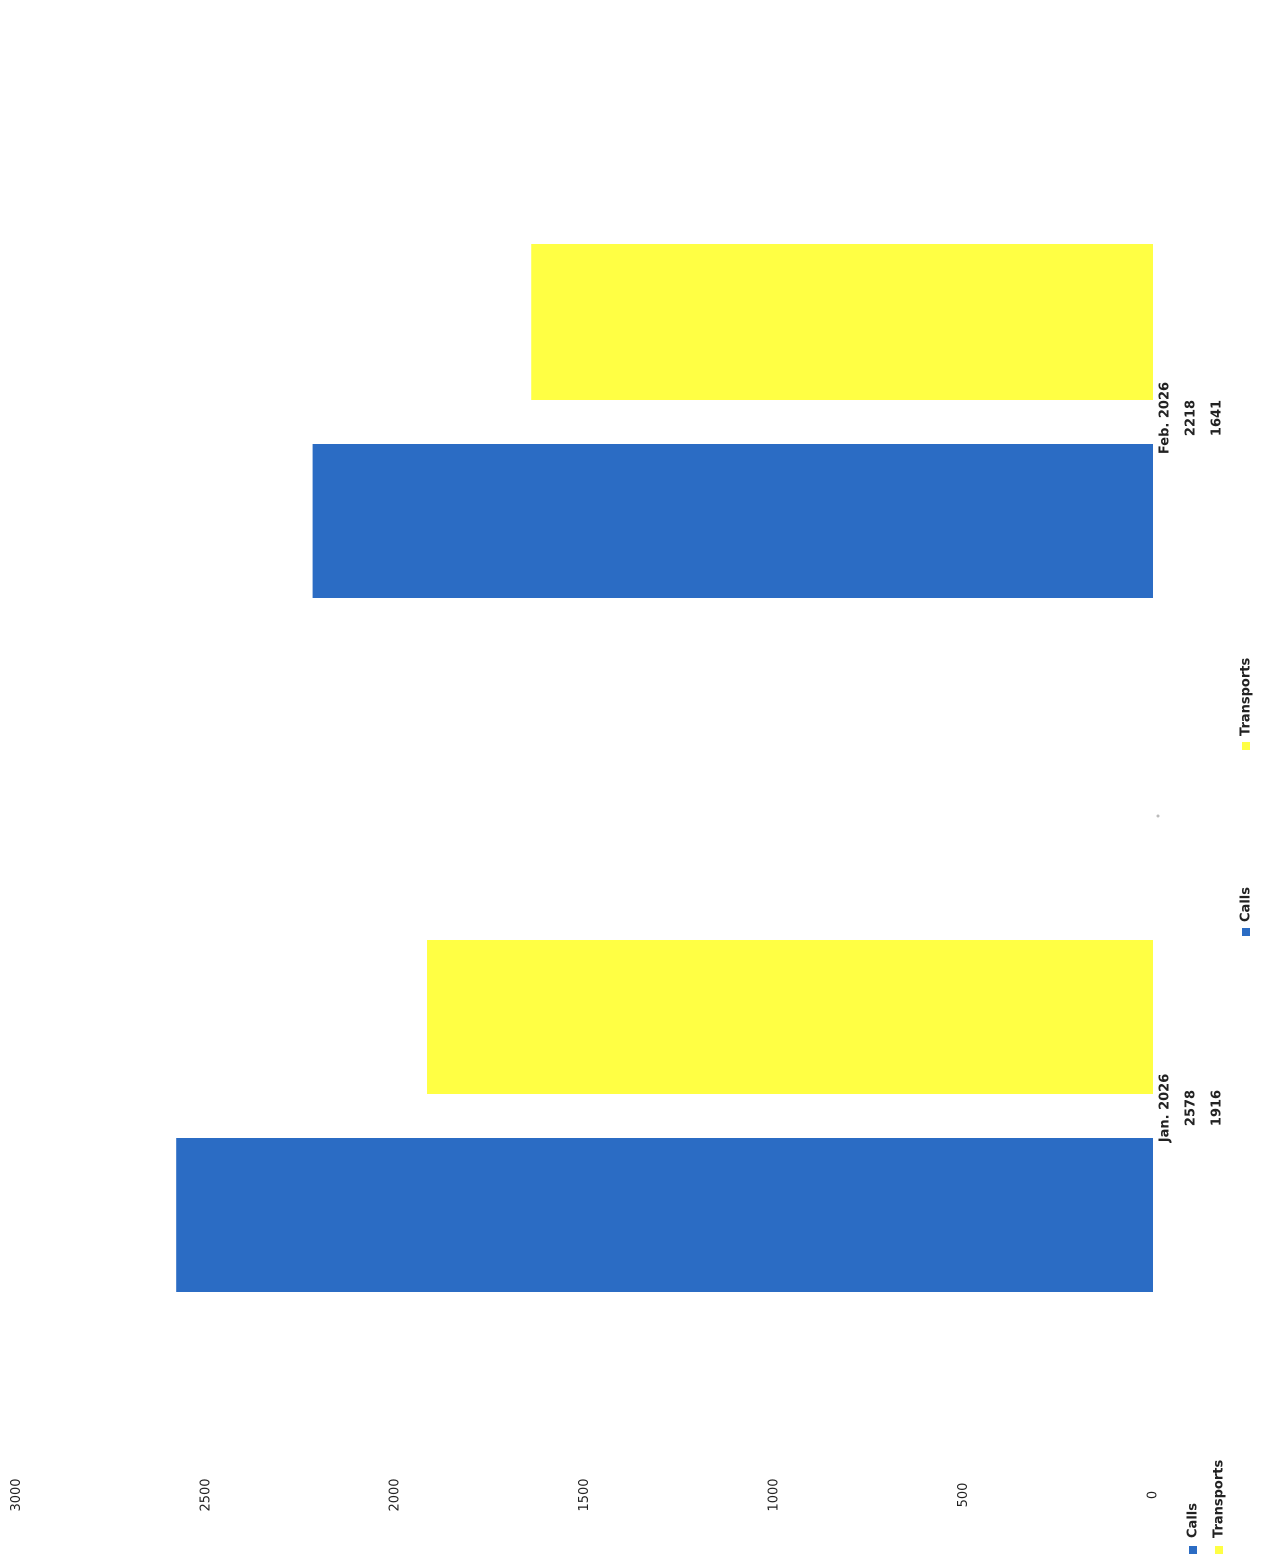 Image resolution: width=1268 pixels, height=1564 pixels. I want to click on category-label-1: Jan. 2026, so click(1165, 1109).